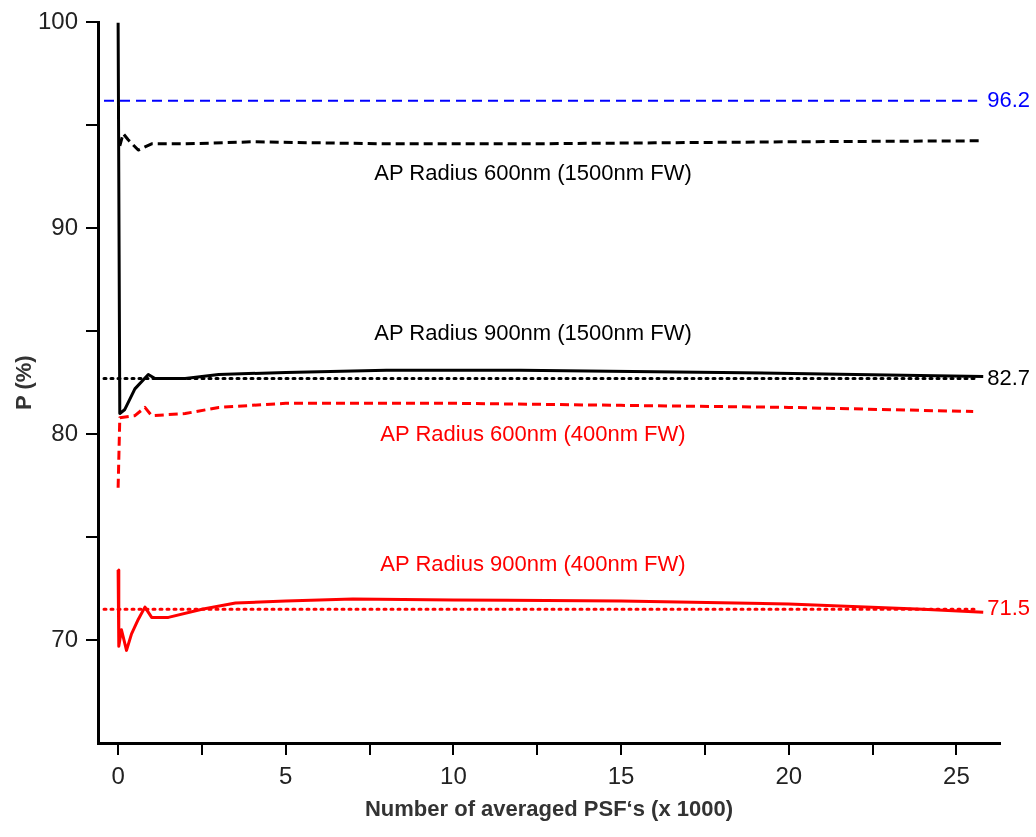  What do you see at coordinates (1008, 99) in the screenshot?
I see `ref-line-label: 96.2` at bounding box center [1008, 99].